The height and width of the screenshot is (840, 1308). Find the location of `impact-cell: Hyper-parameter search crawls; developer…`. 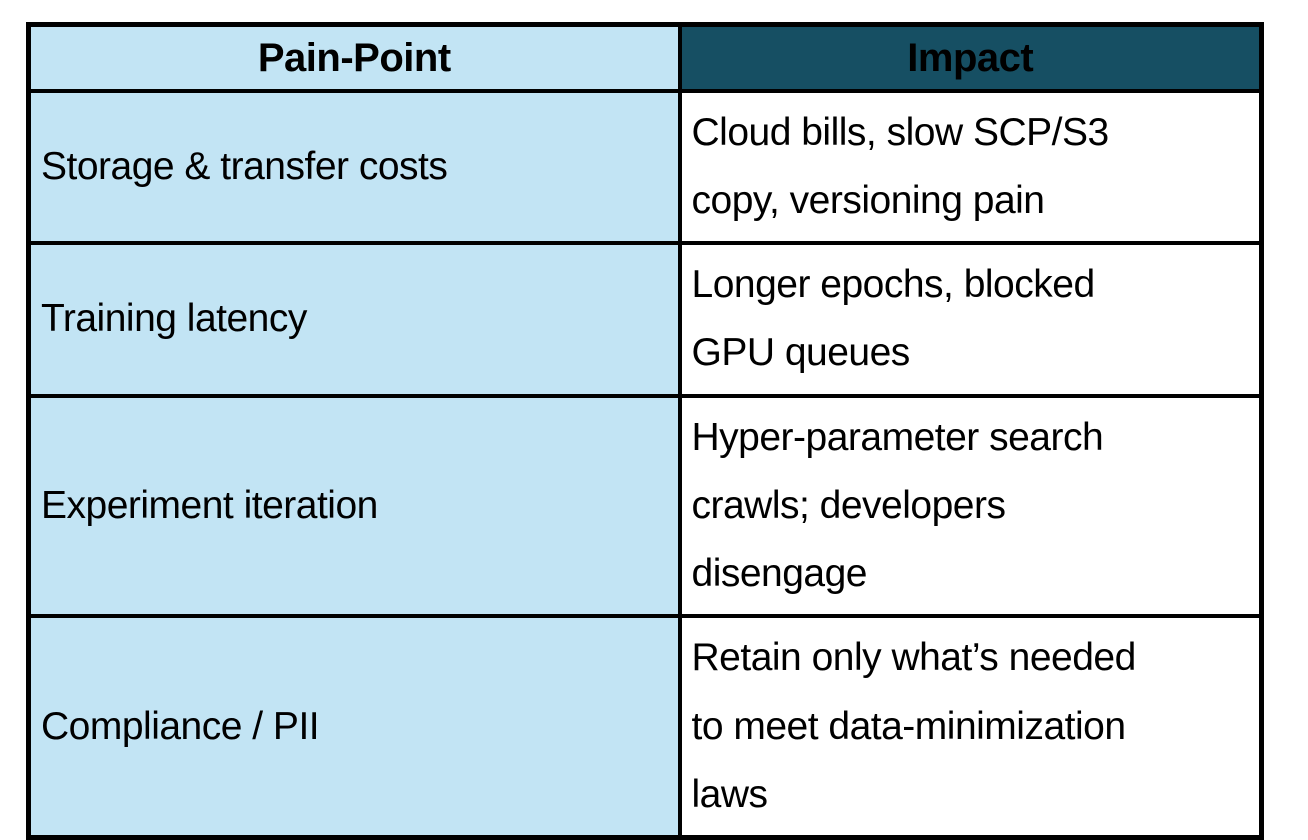

impact-cell: Hyper-parameter search crawls; developer… is located at coordinates (970, 506).